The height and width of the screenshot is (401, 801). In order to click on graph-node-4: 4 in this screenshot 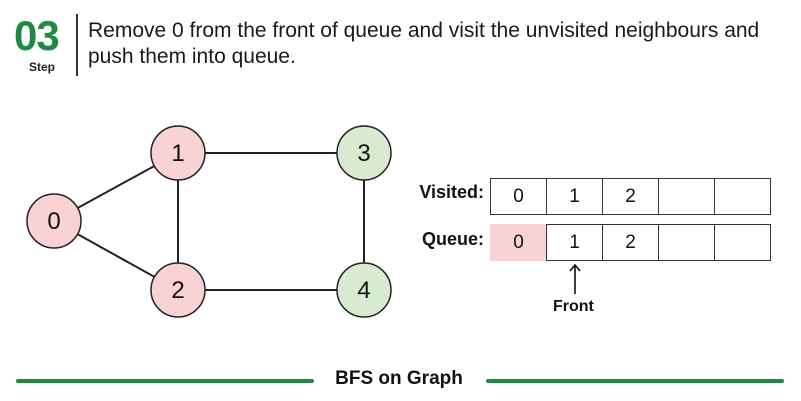, I will do `click(364, 290)`.